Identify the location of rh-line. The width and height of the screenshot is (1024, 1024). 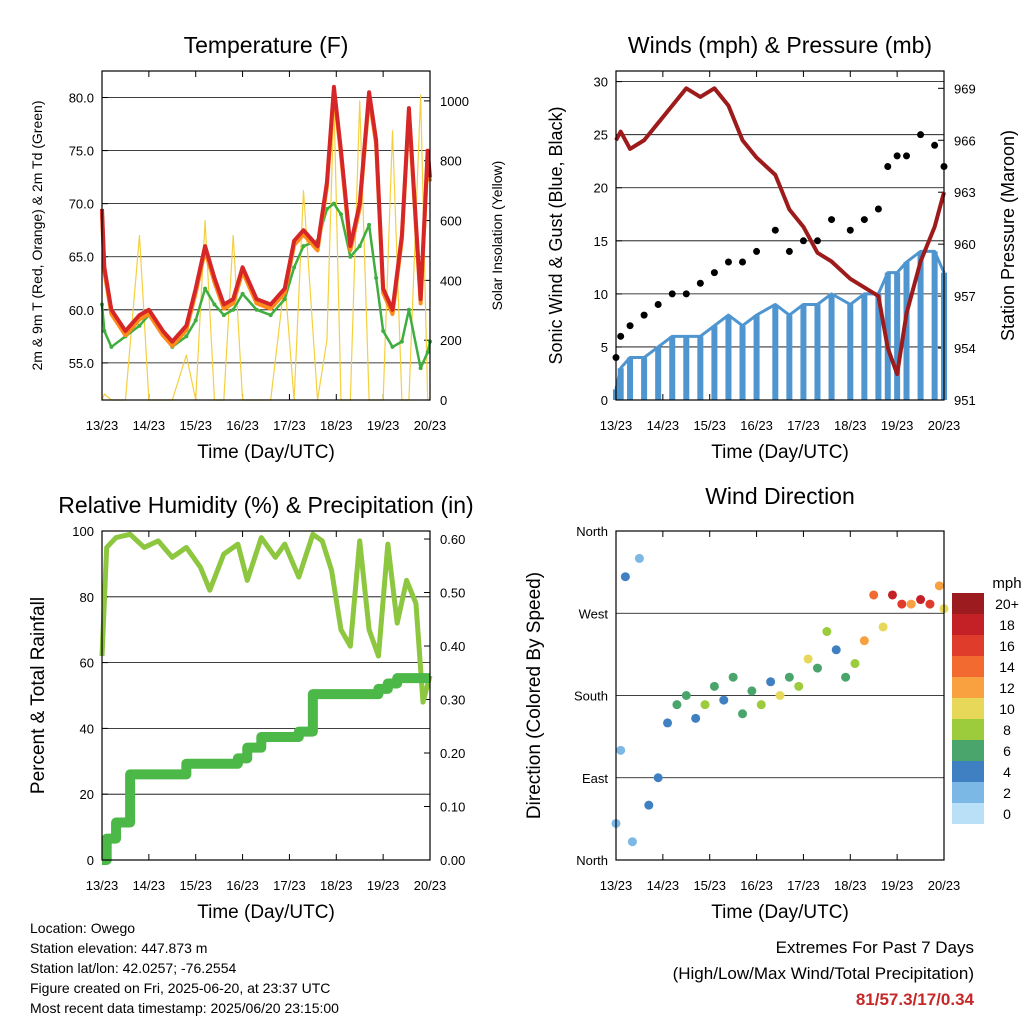
(266, 618).